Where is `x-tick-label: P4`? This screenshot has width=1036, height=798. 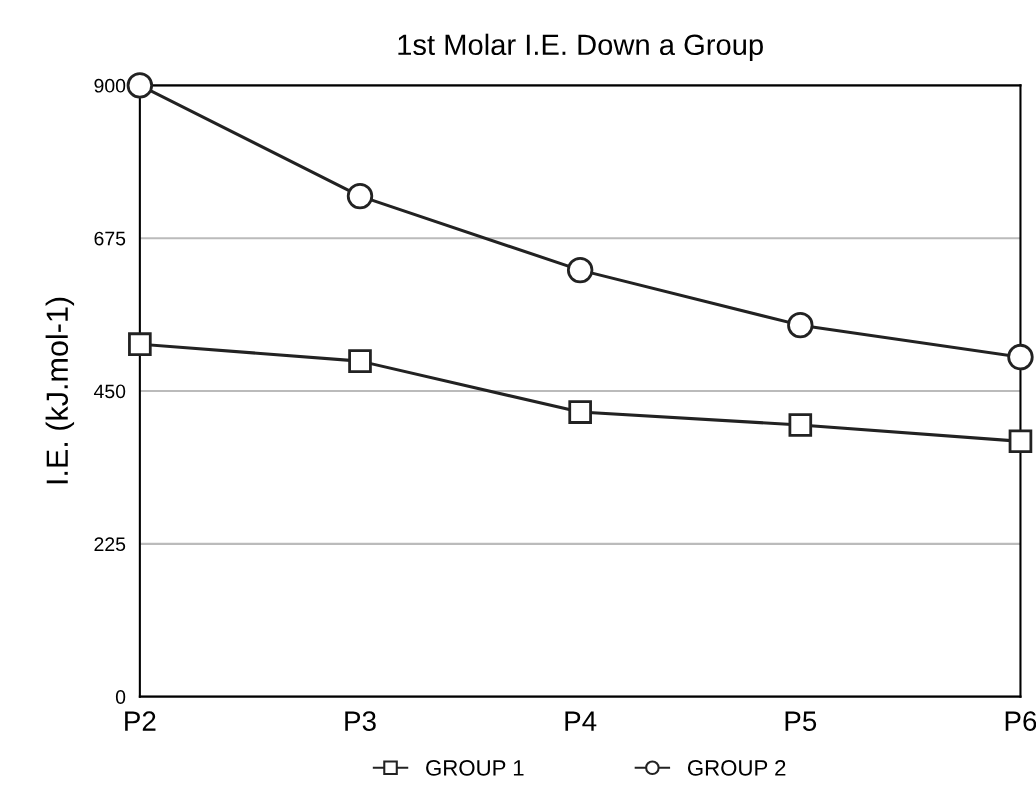
x-tick-label: P4 is located at coordinates (581, 721).